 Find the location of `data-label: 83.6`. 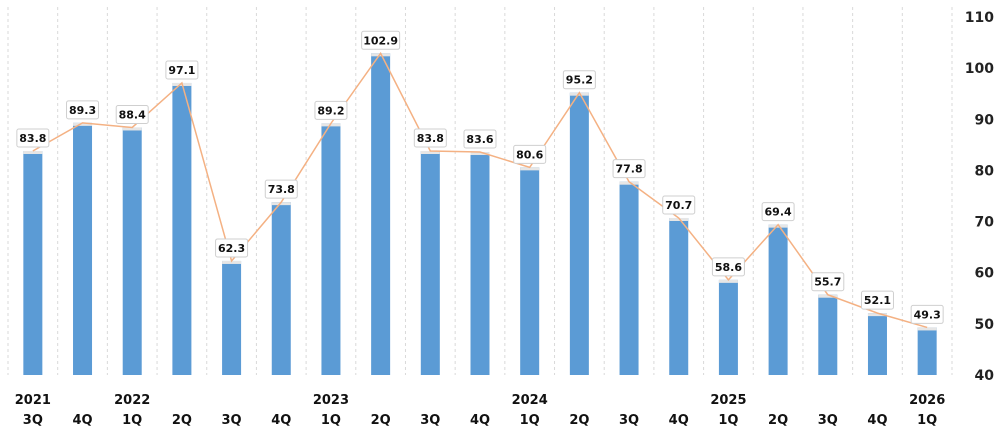

data-label: 83.6 is located at coordinates (479, 139).